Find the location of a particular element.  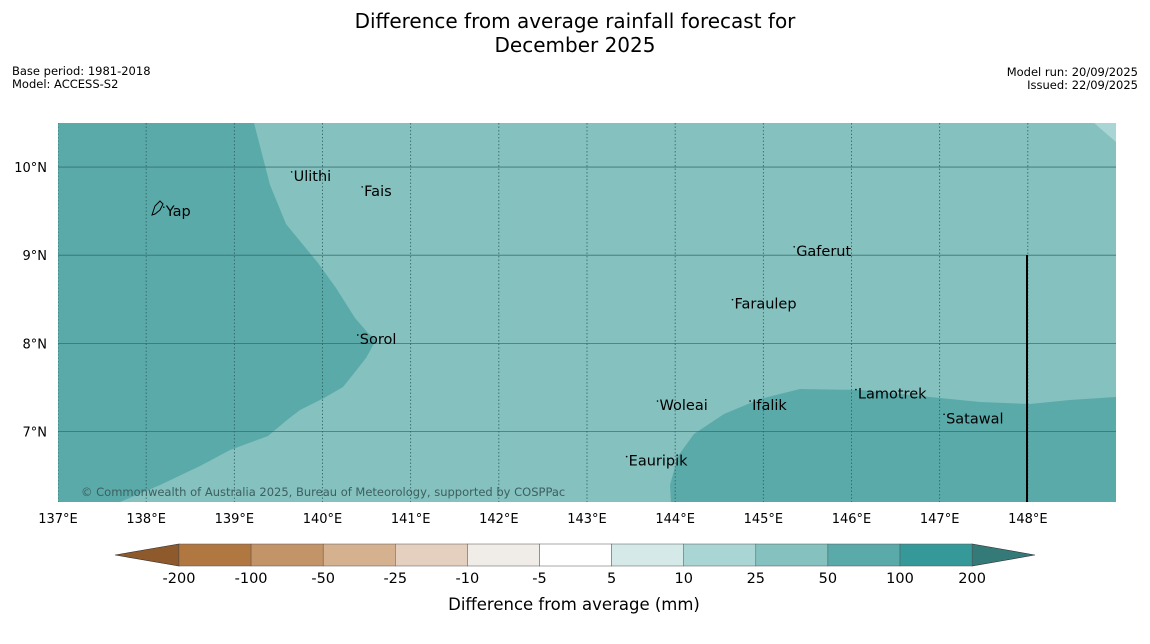

place-label-woleai: Woleai is located at coordinates (684, 406).